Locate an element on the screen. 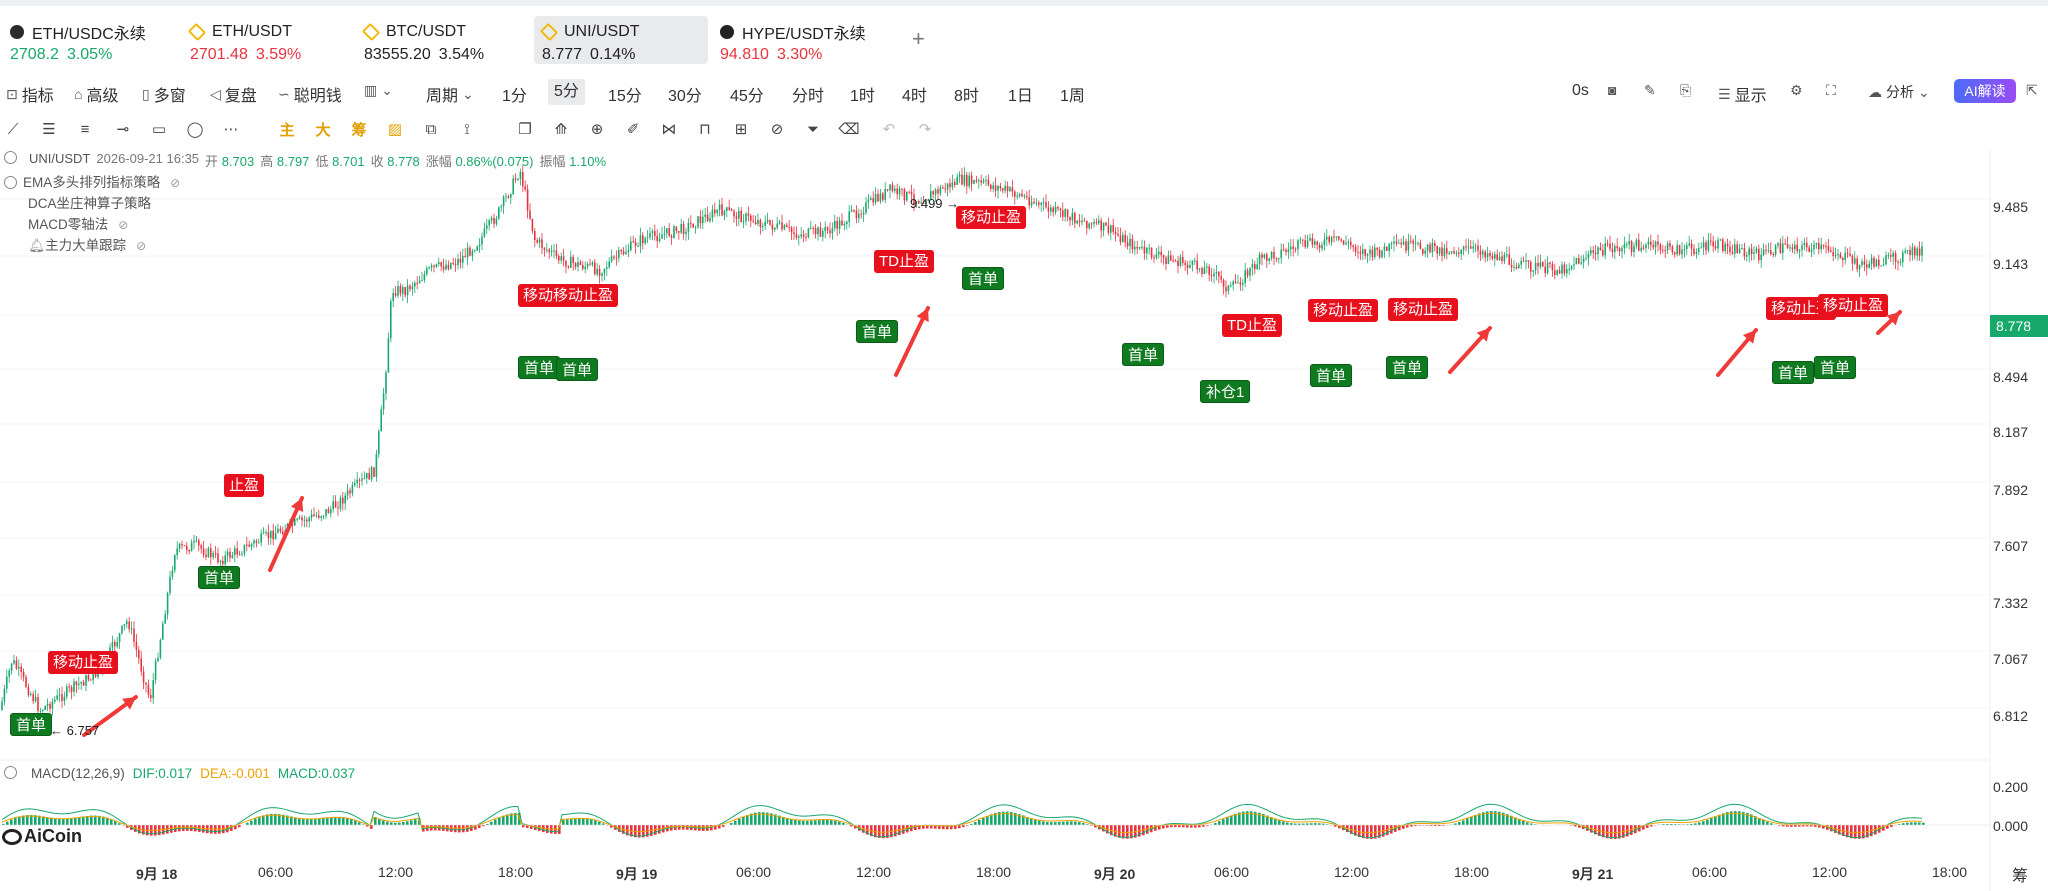 This screenshot has height=891, width=2048. period-dropdown: 周期 ⌄ is located at coordinates (450, 95).